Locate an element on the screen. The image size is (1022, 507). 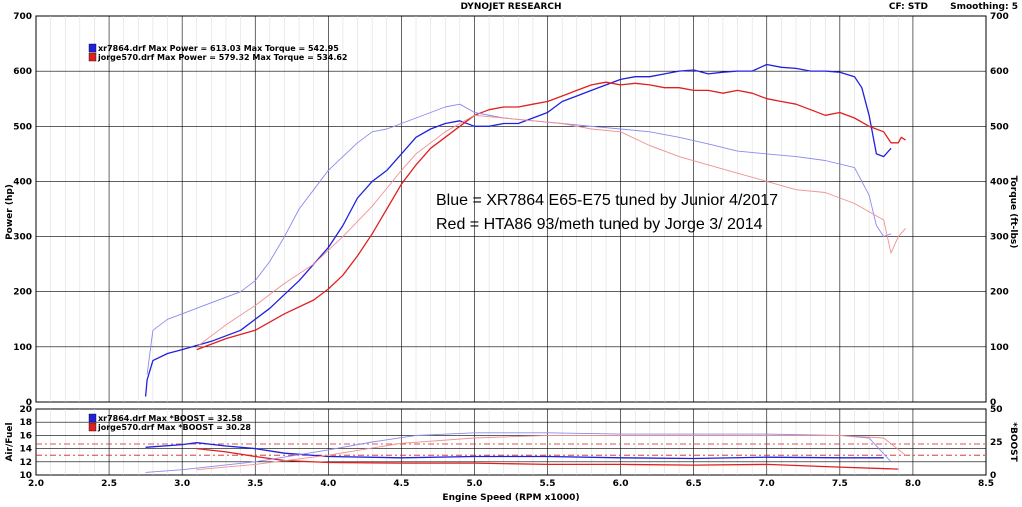
y-tick-label: 500 is located at coordinates (22, 127).